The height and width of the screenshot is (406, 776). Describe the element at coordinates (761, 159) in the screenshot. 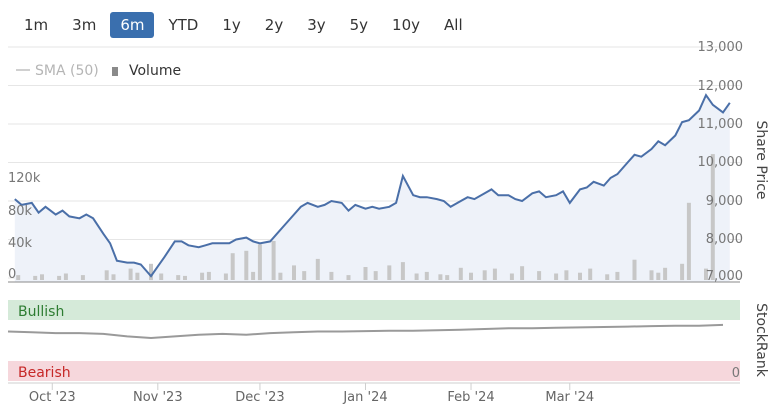

I see `price-axis-label: Share Price` at that location.